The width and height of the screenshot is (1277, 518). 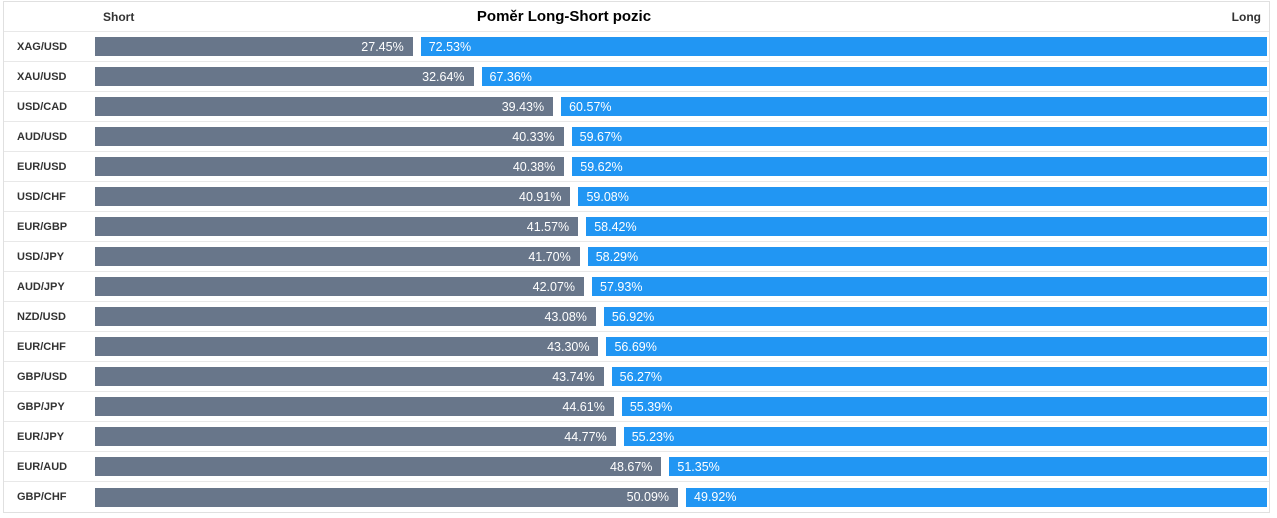 What do you see at coordinates (42, 497) in the screenshot?
I see `currency-pair-label: GBP/CHF` at bounding box center [42, 497].